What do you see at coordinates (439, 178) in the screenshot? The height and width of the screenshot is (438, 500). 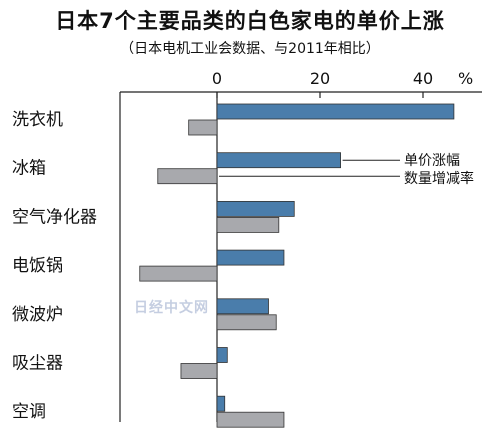 I see `legend-label-quantity: 数量增减率` at bounding box center [439, 178].